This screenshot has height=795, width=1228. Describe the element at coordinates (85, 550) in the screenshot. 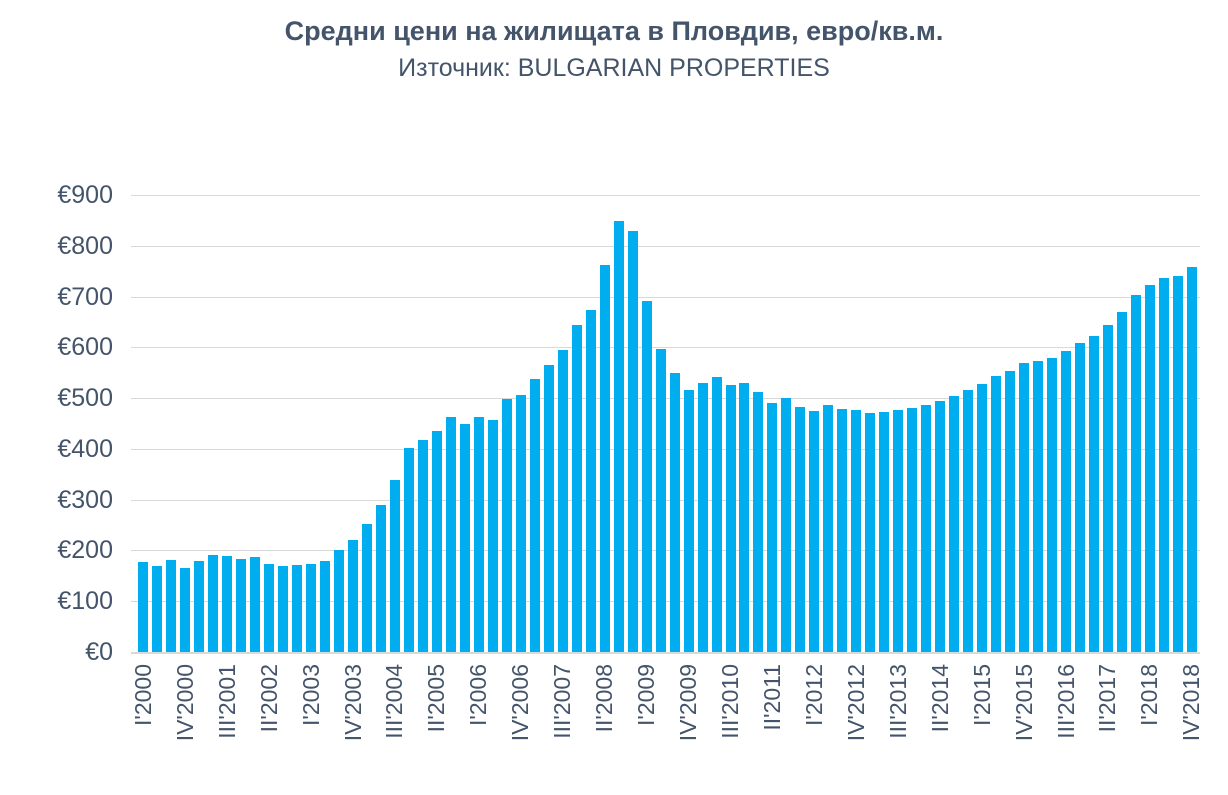

I see `y-tick-label: €200` at that location.